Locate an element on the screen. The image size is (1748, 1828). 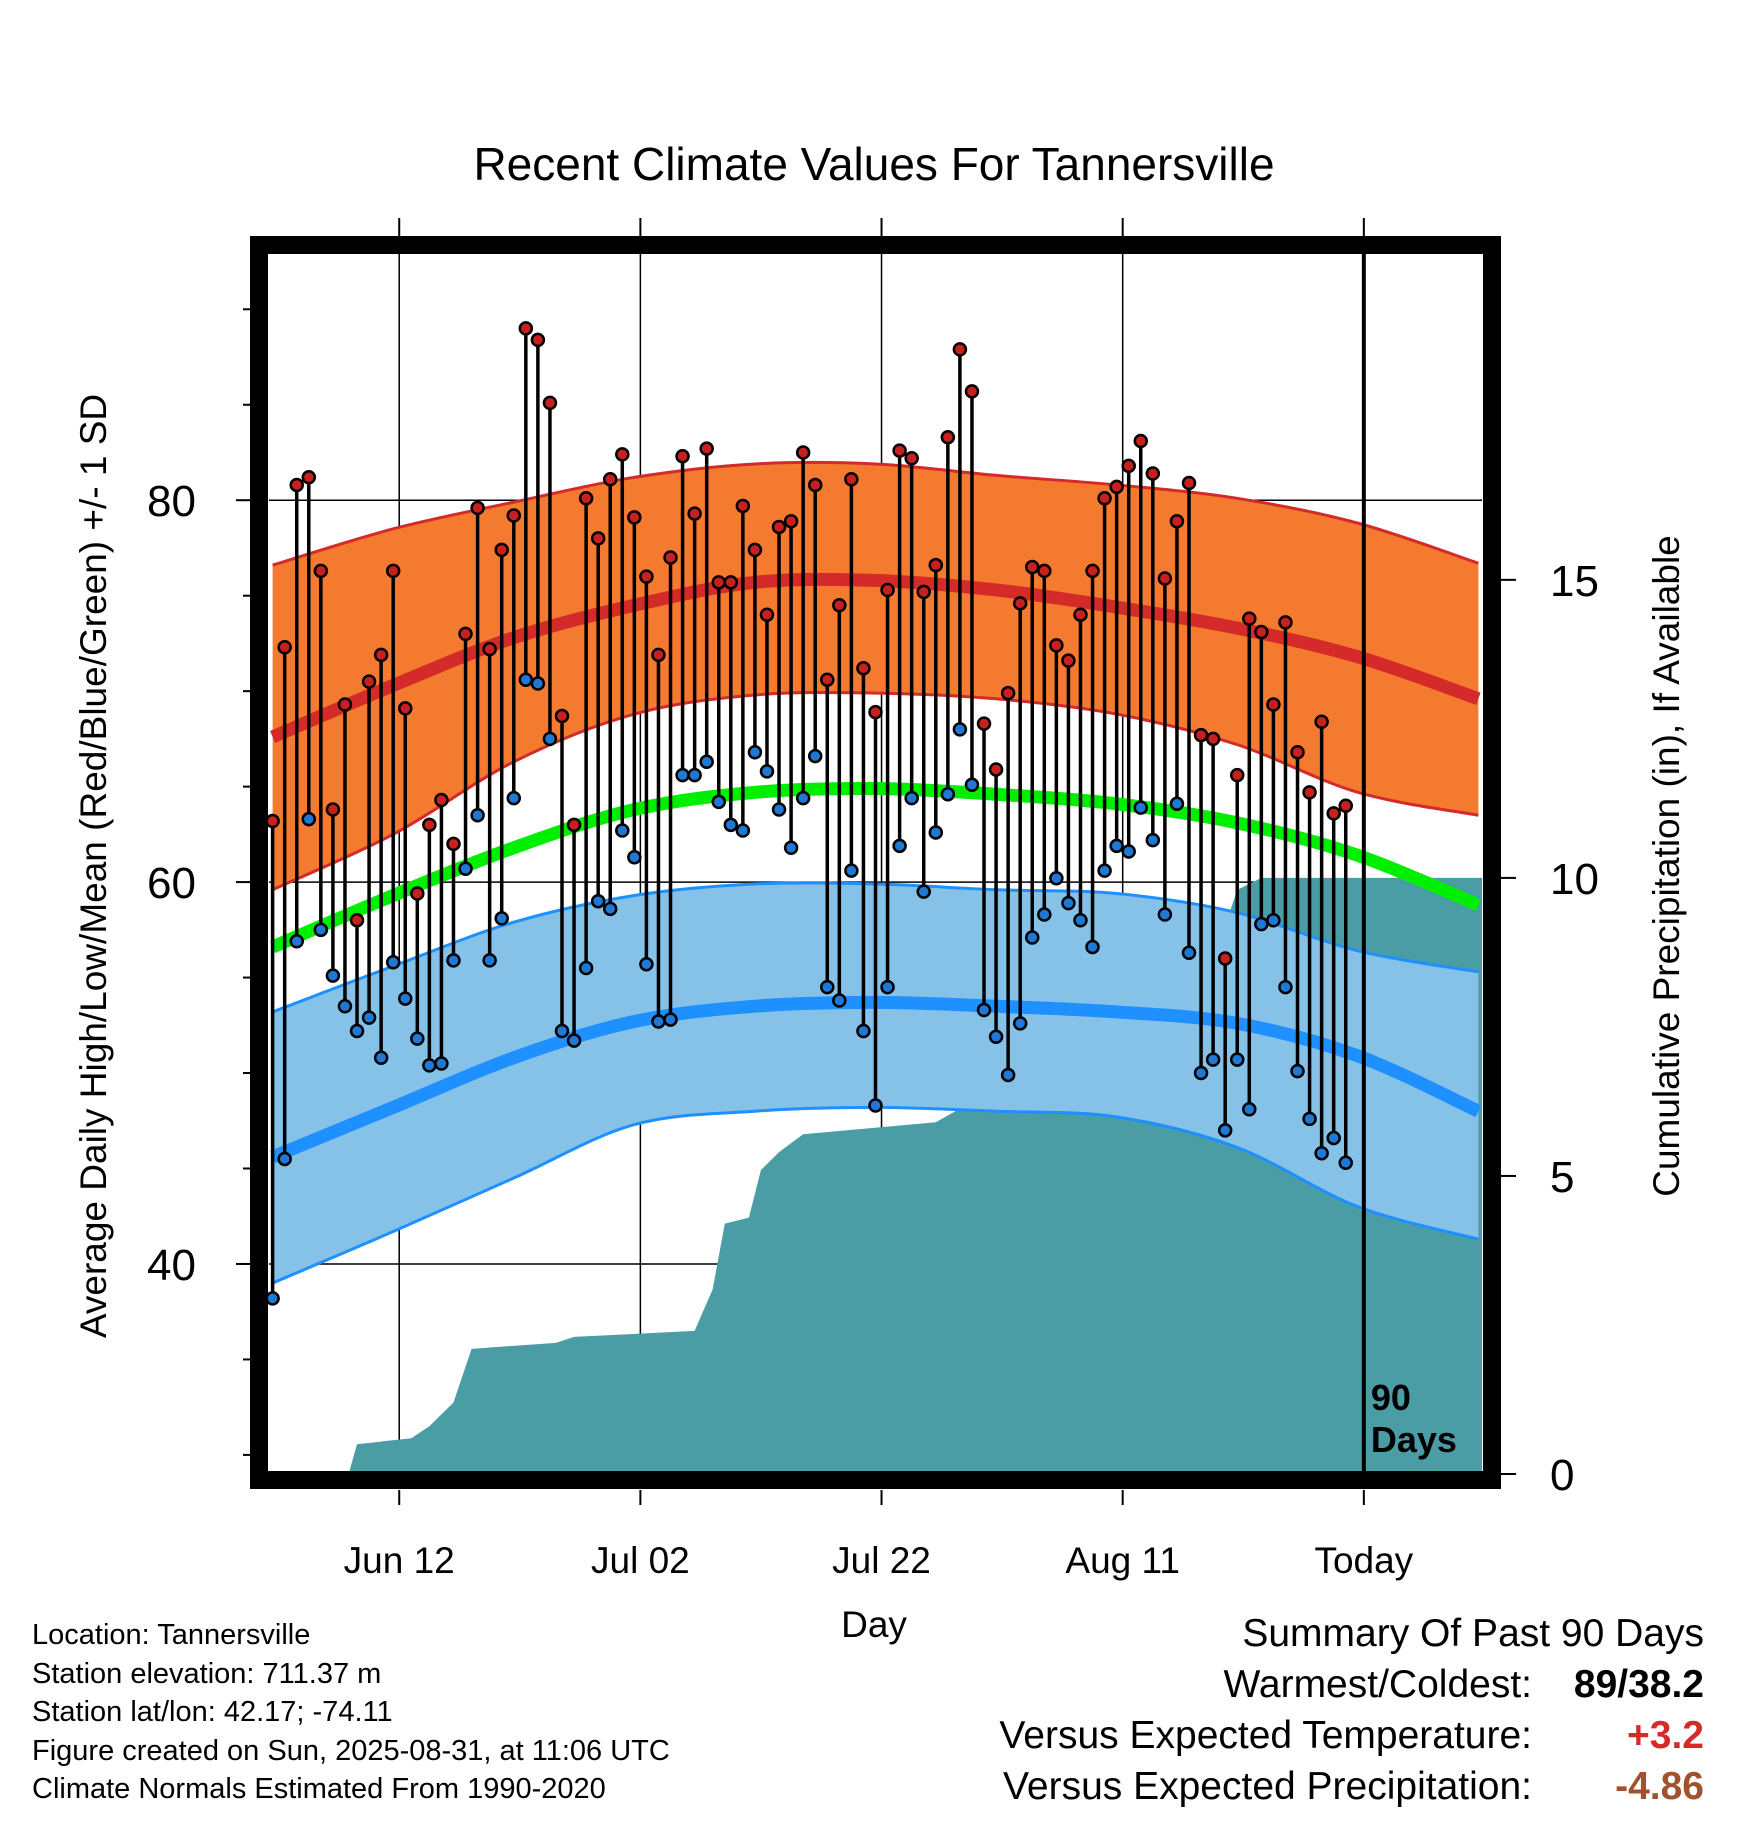
chart-title: Recent Climate Values For Tannersville is located at coordinates (873, 164).